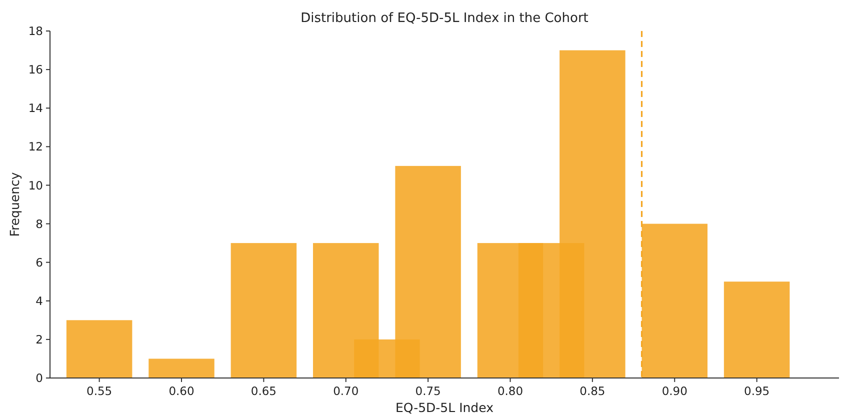  I want to click on y-tick-label: 8, so click(39, 223).